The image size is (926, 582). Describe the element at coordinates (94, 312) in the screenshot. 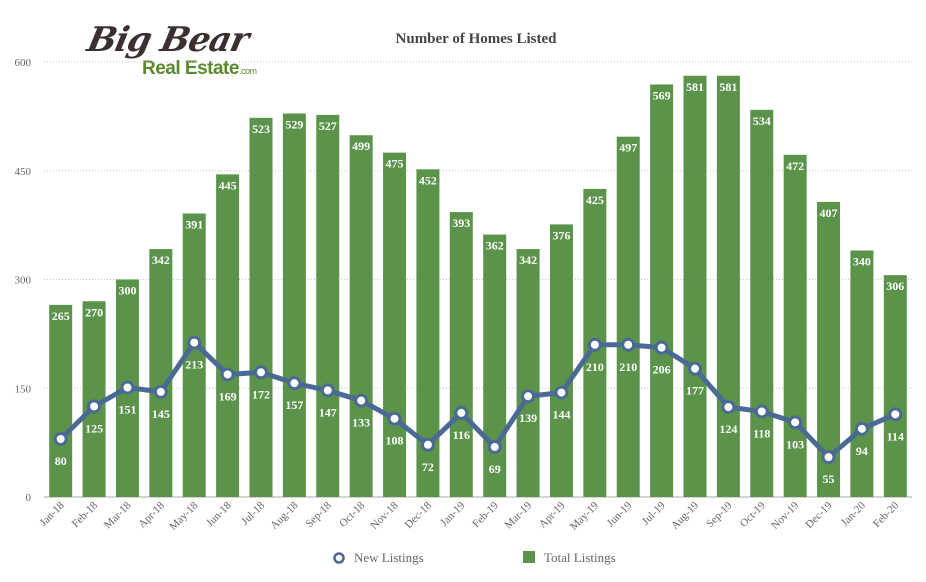

I see `bar-value-label: 270` at that location.